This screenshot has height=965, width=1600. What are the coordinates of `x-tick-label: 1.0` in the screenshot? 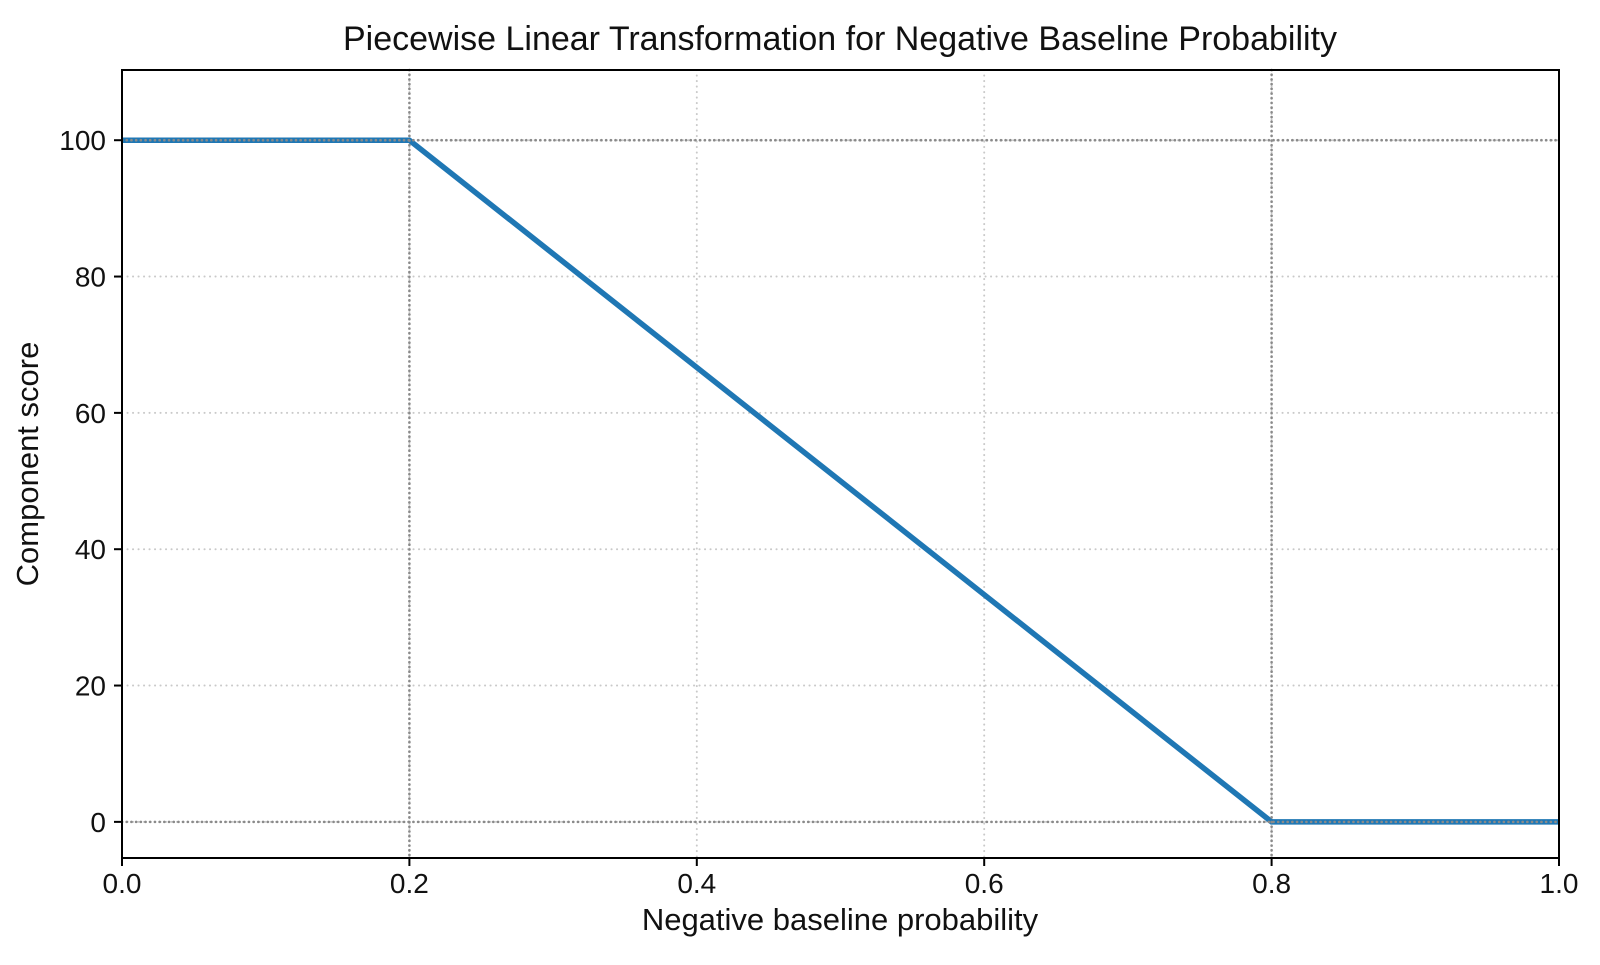 It's located at (1559, 883).